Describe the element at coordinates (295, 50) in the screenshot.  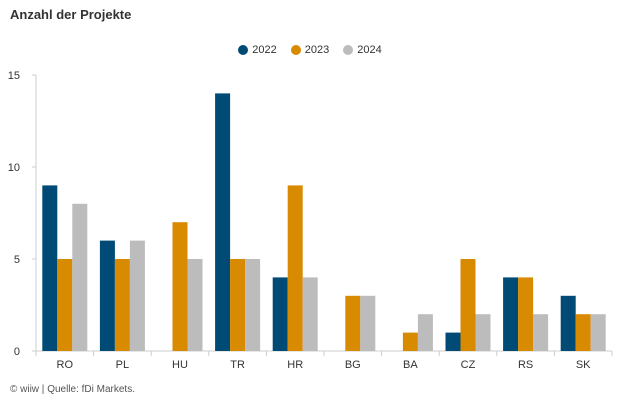
I see `legend-swatch-2023` at that location.